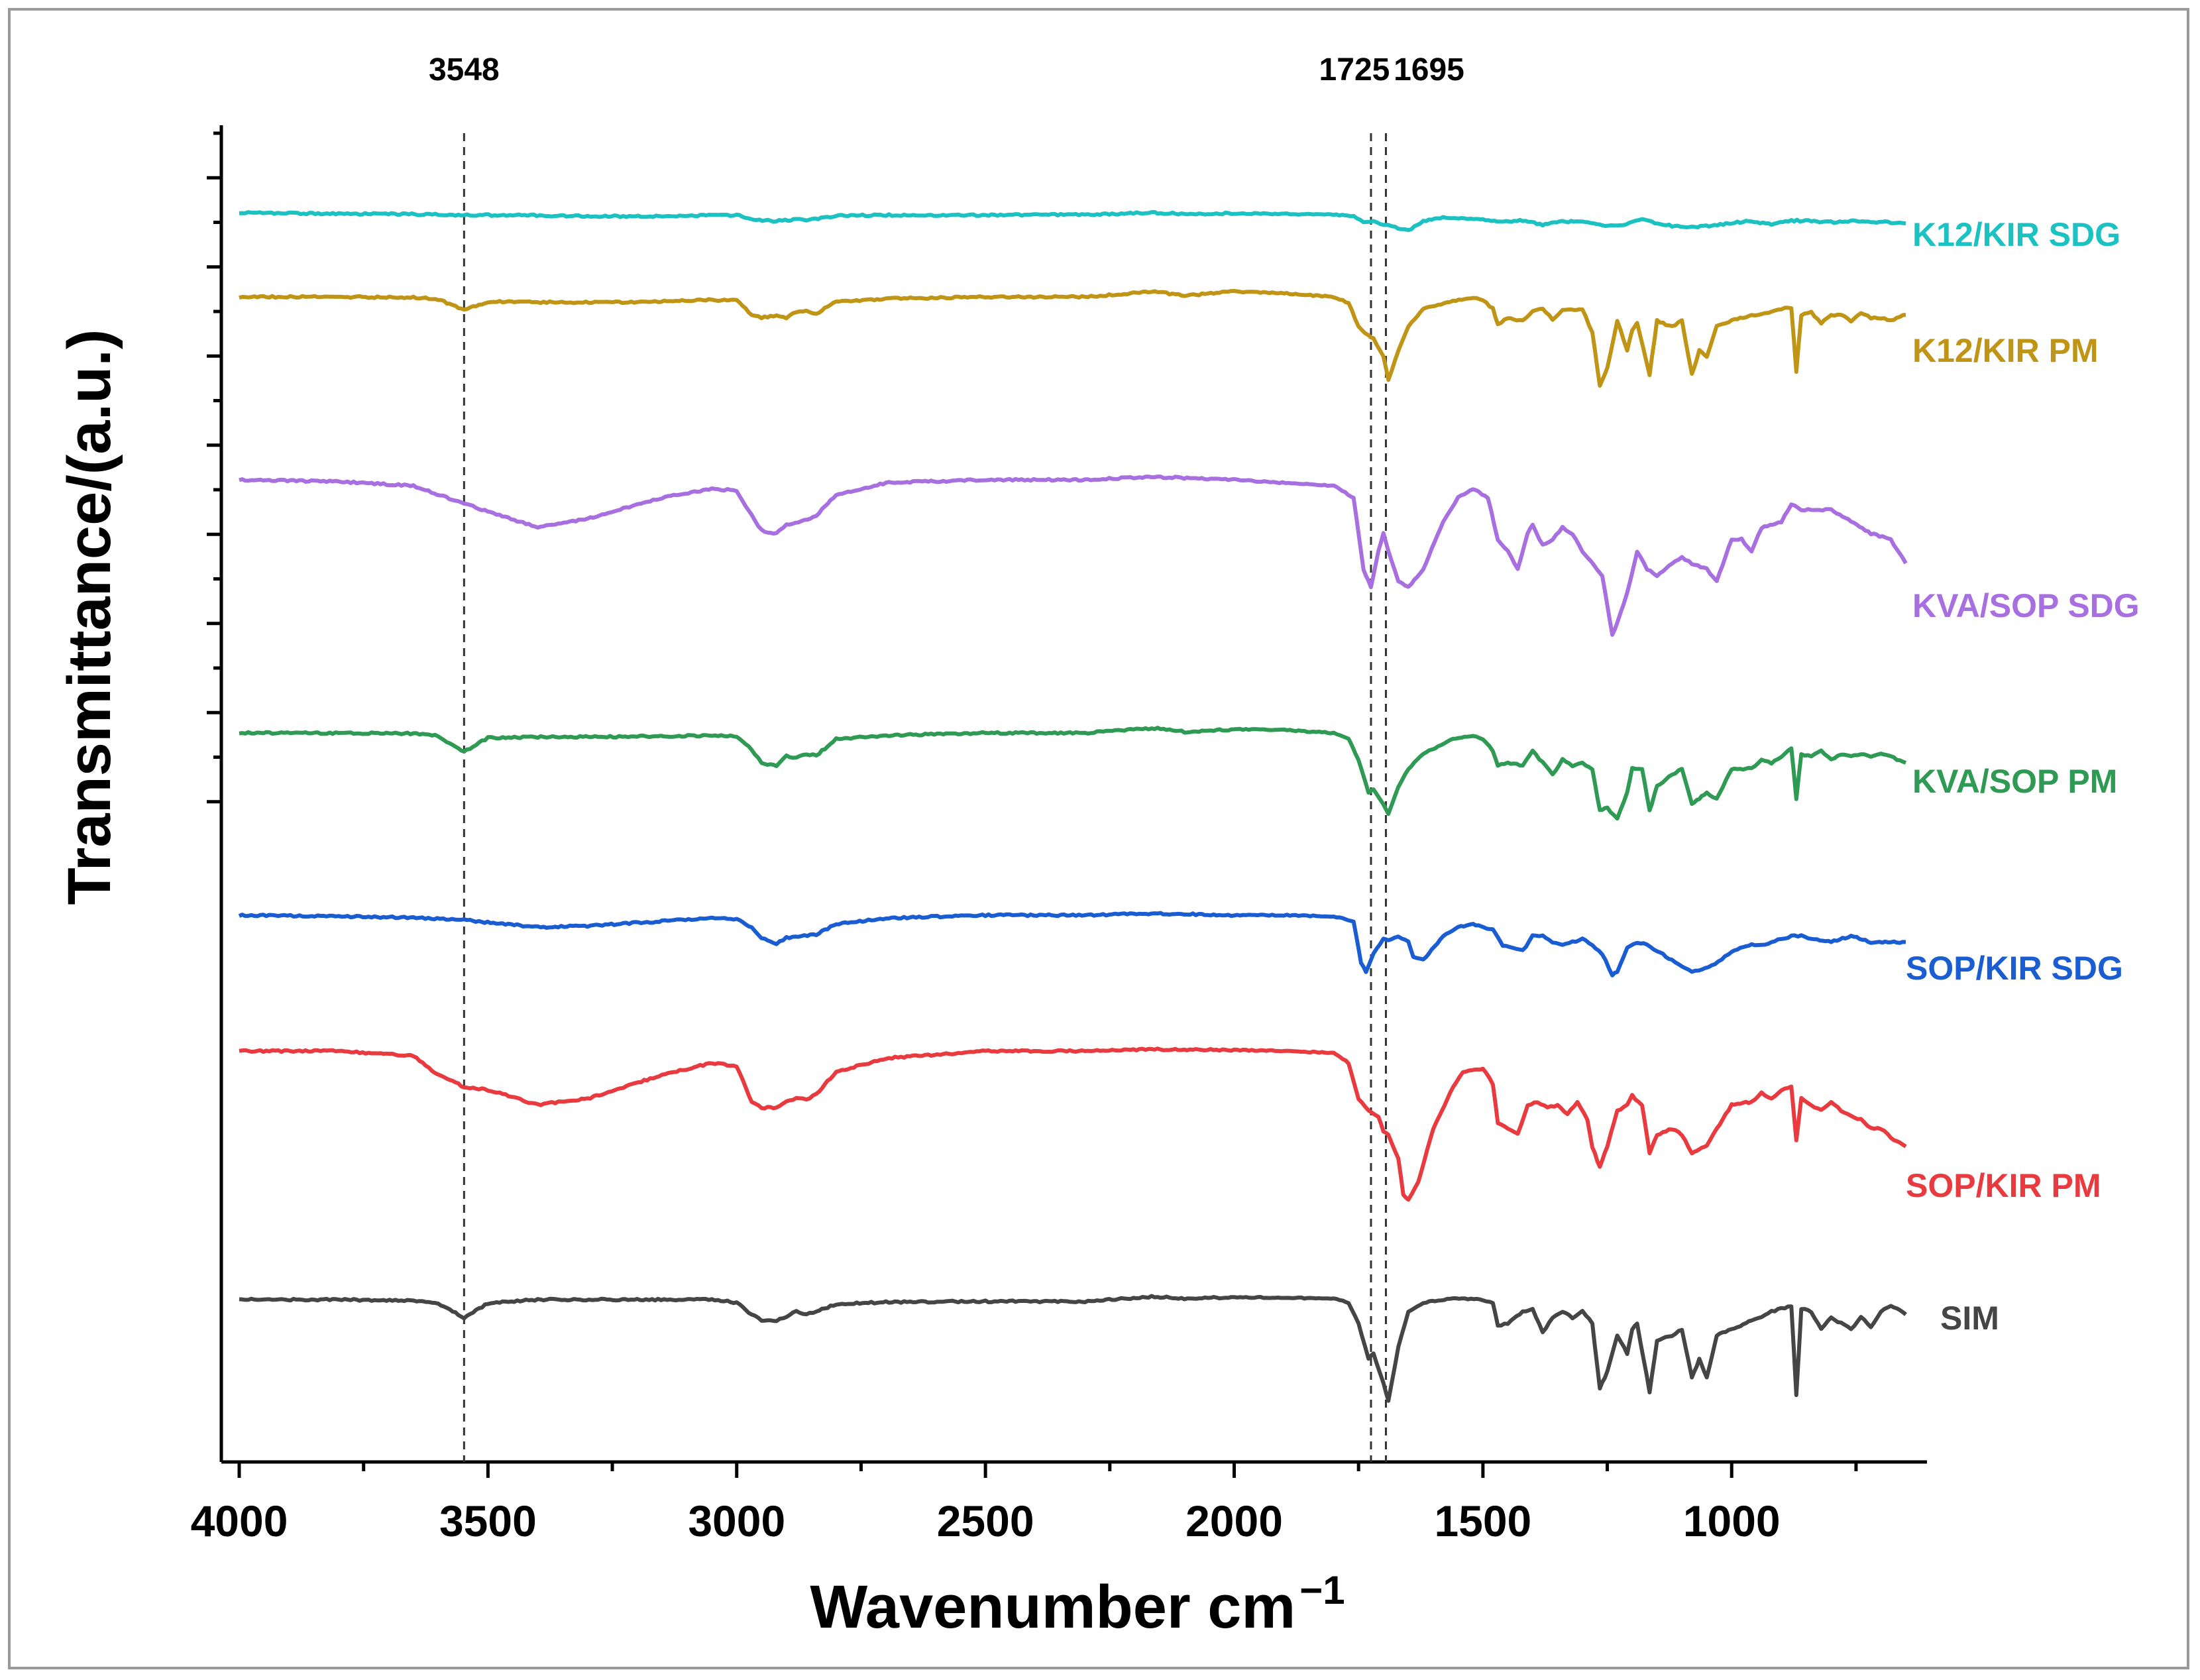 This screenshot has width=2200, height=1680. I want to click on series-label: SOP/KIR SDG, so click(2014, 968).